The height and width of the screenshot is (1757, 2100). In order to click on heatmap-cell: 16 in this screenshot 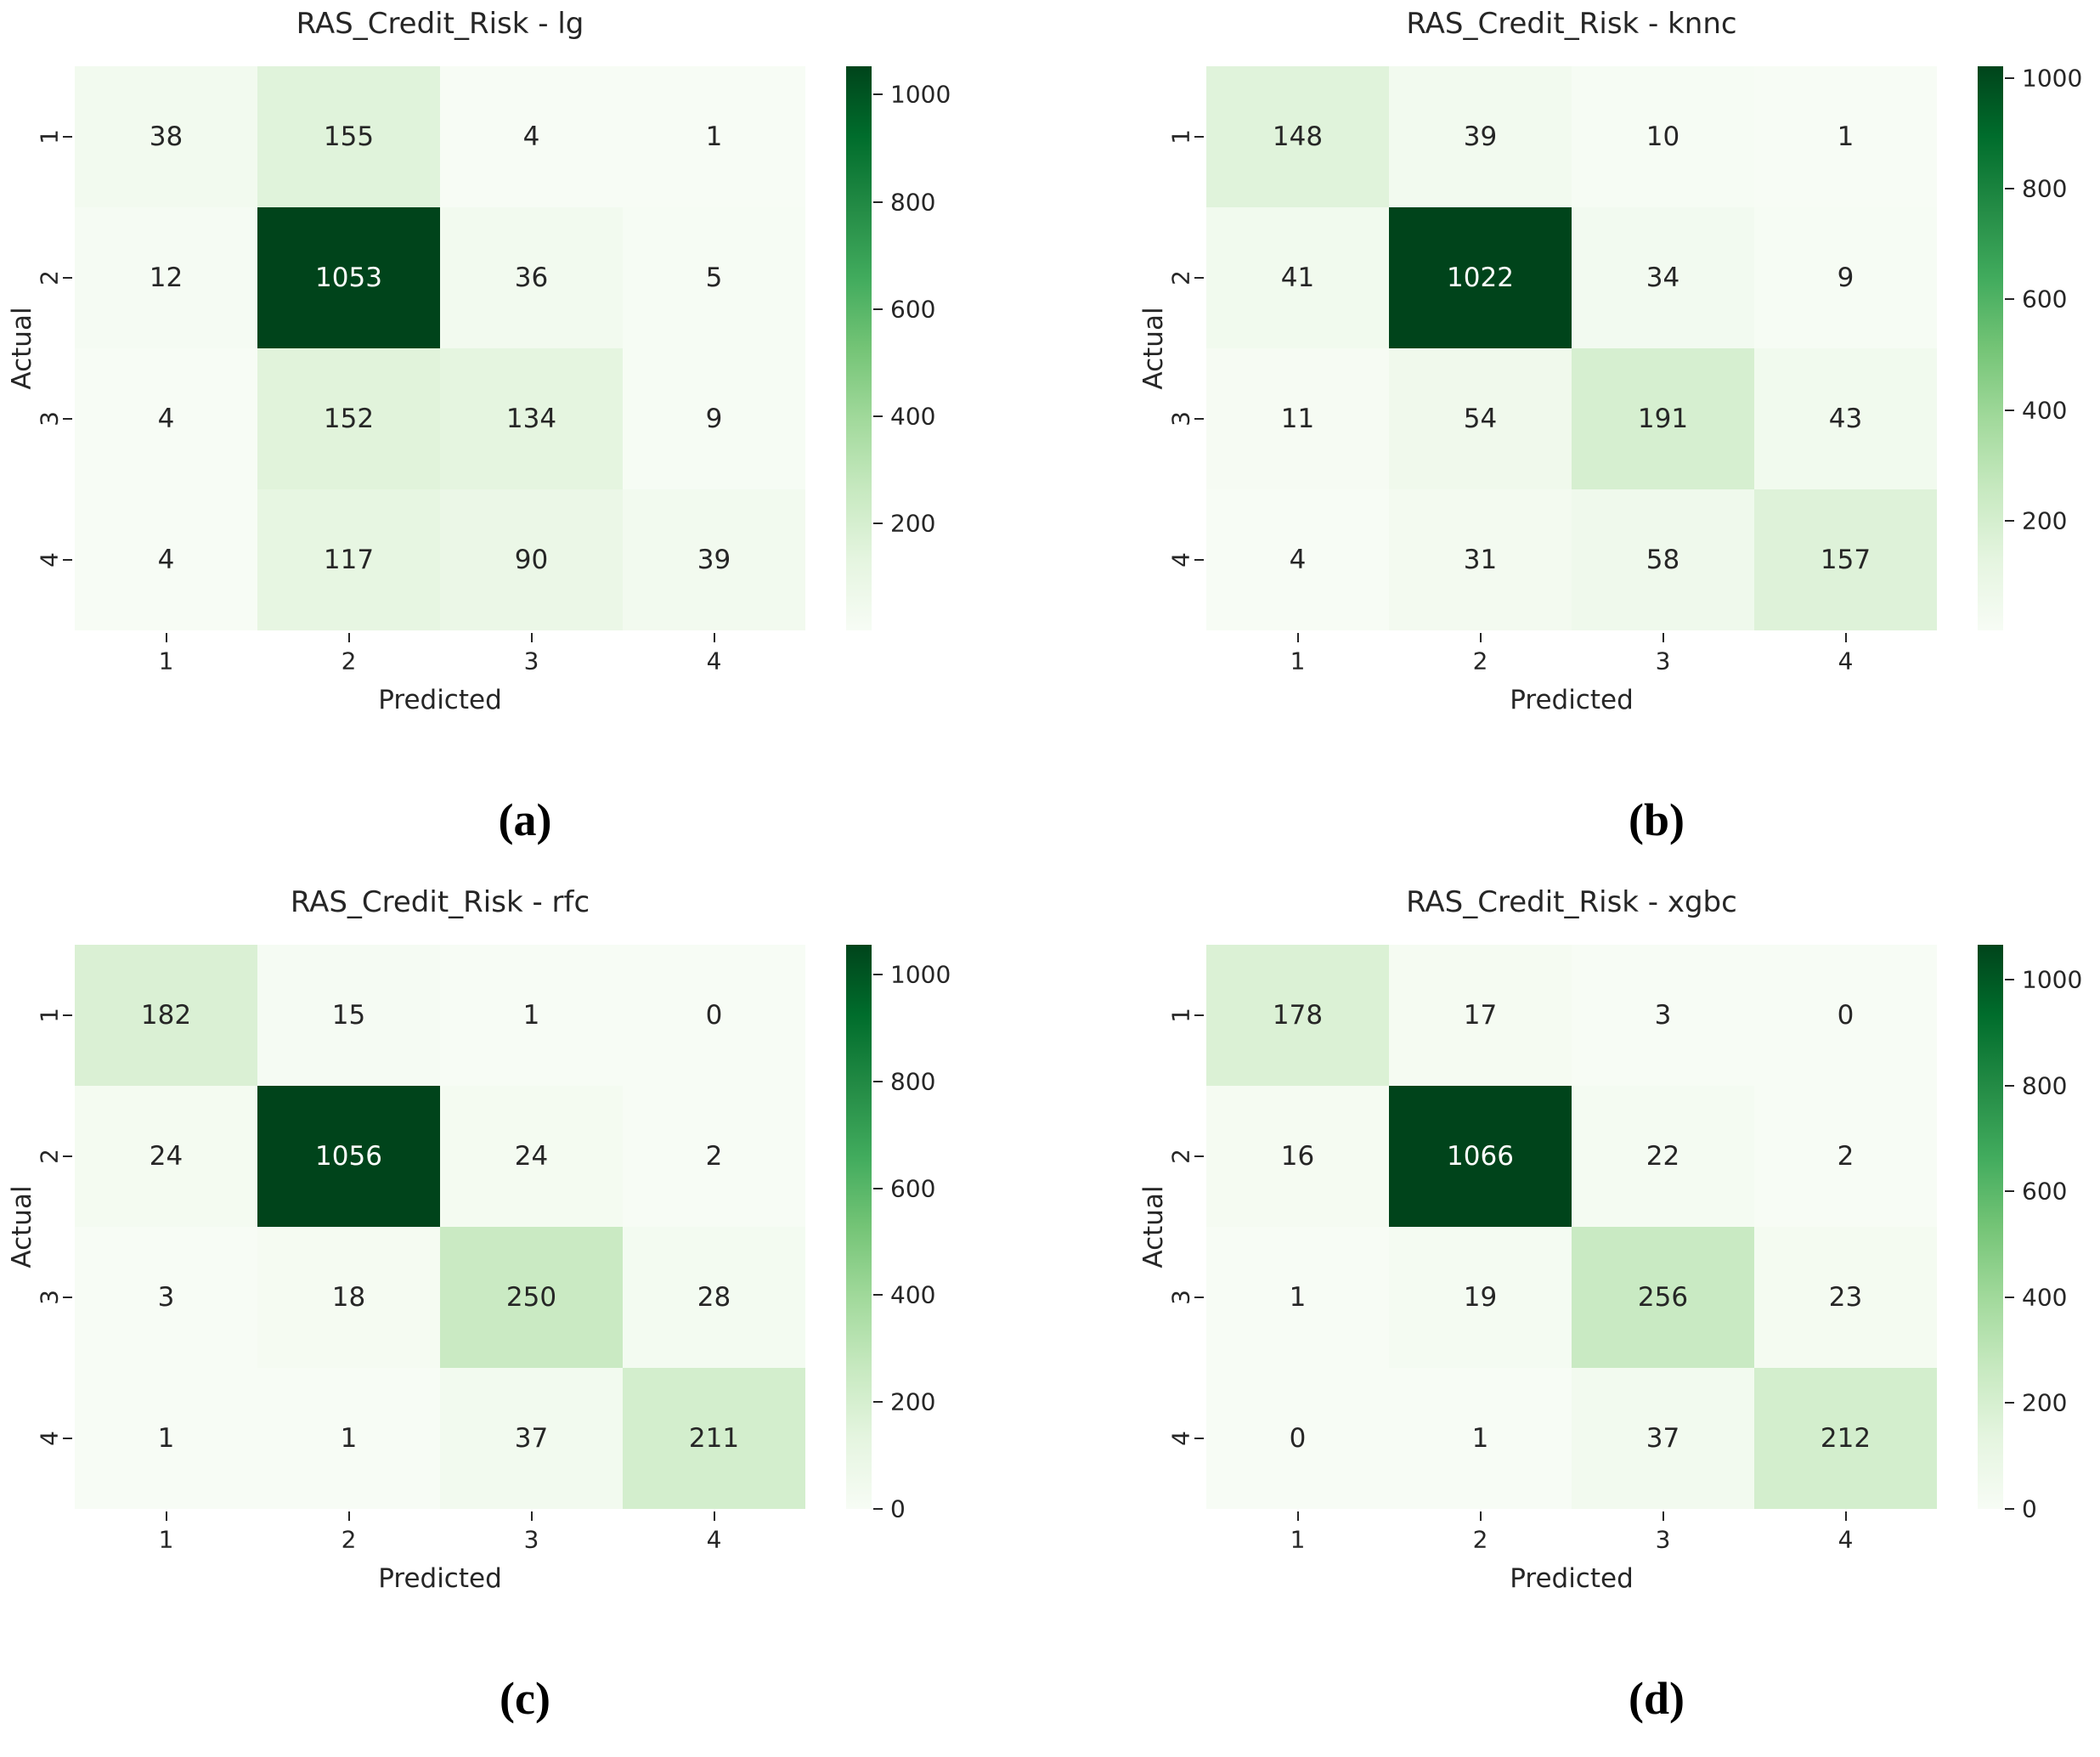, I will do `click(1297, 1156)`.